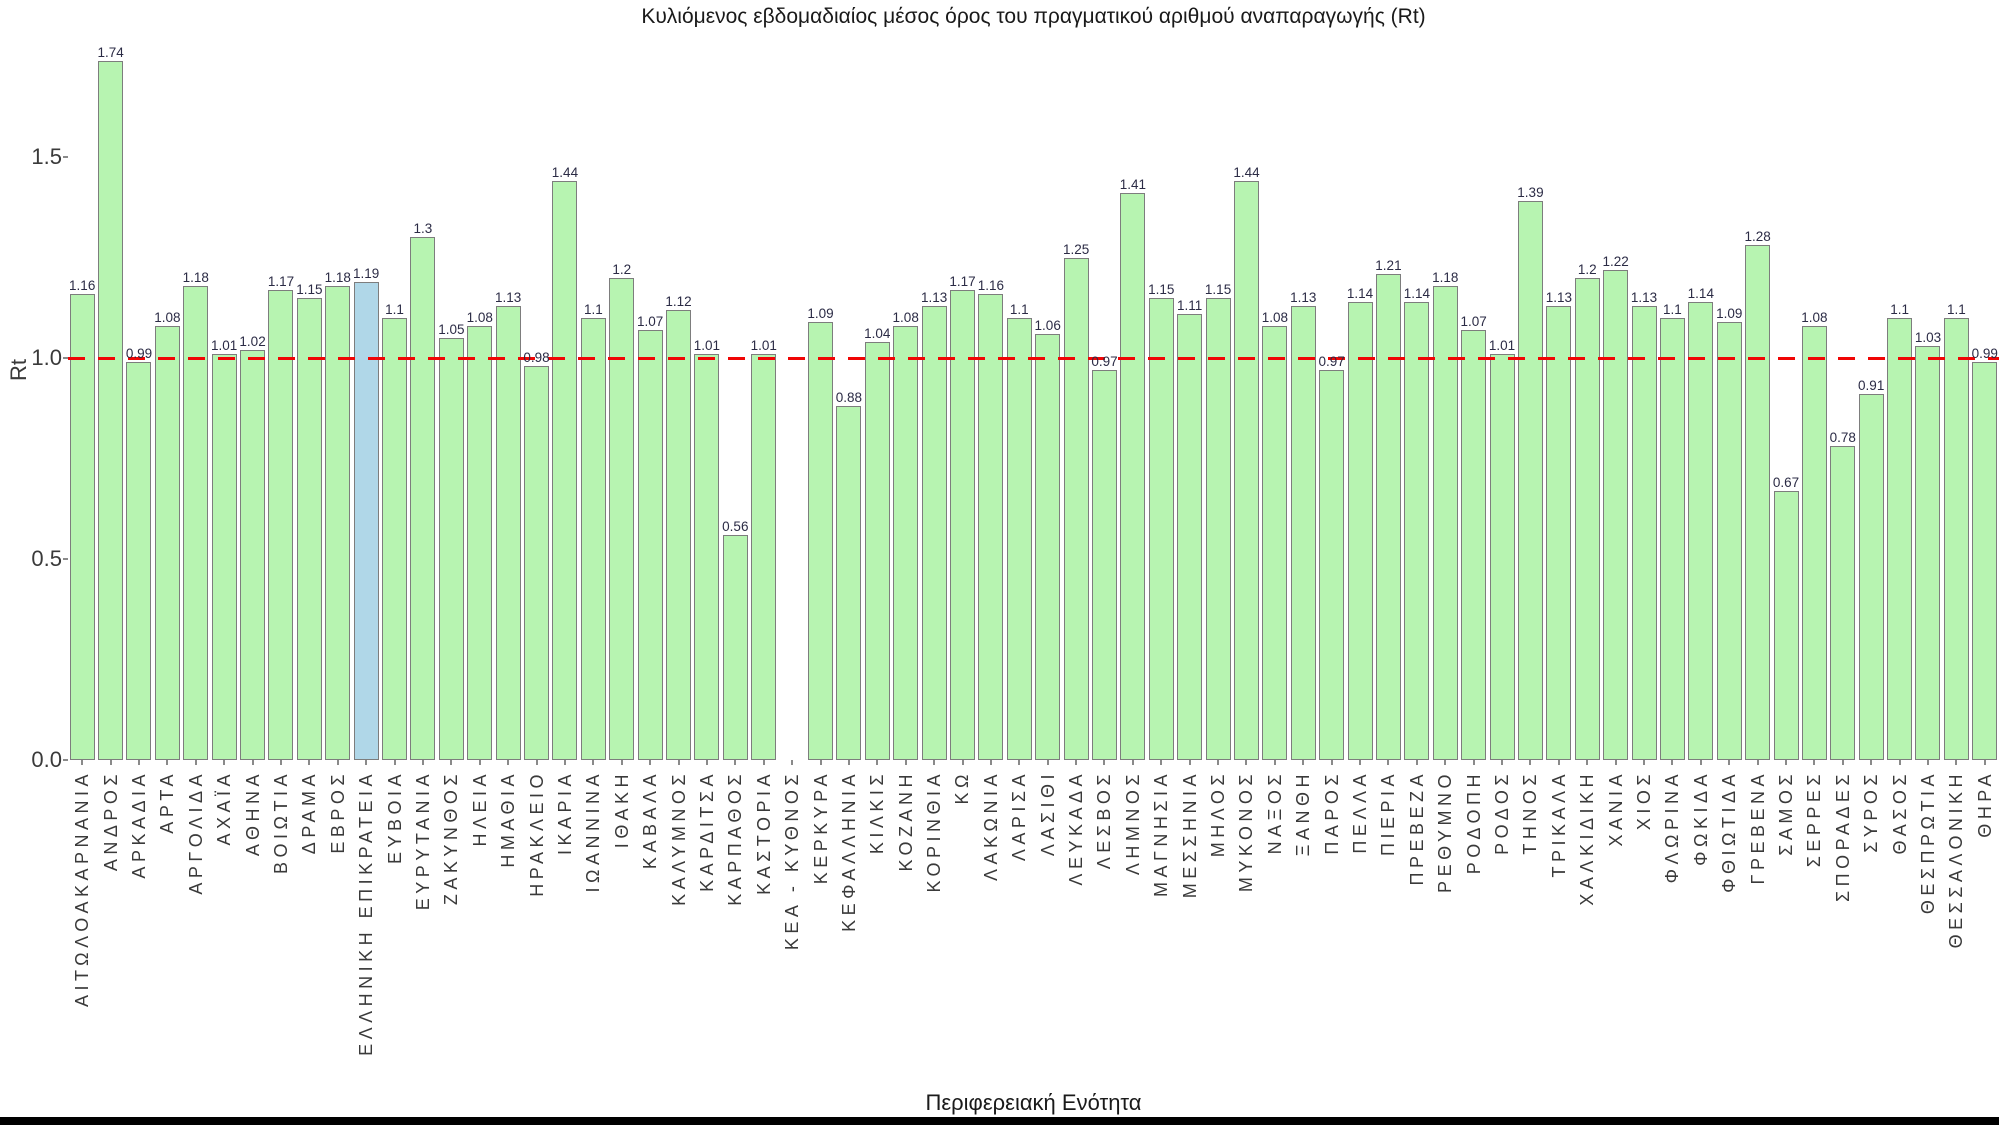 The height and width of the screenshot is (1125, 1999). What do you see at coordinates (593, 930) in the screenshot?
I see `x-label-slot: ΙΩΑΝΝΙΝΑ` at bounding box center [593, 930].